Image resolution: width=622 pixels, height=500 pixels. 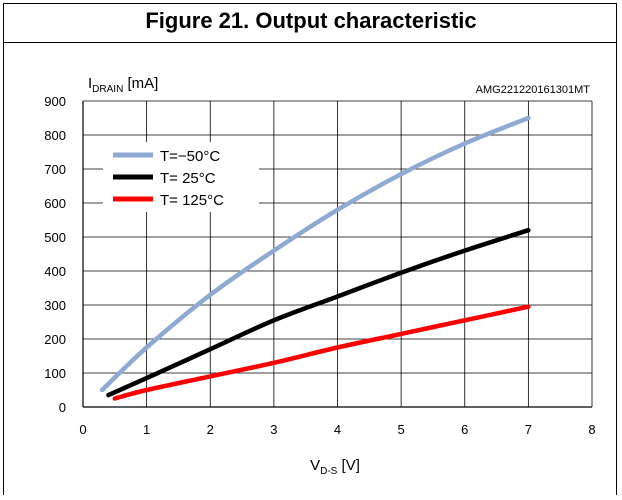 What do you see at coordinates (190, 156) in the screenshot?
I see `legend-label-minus50: T=−50°C` at bounding box center [190, 156].